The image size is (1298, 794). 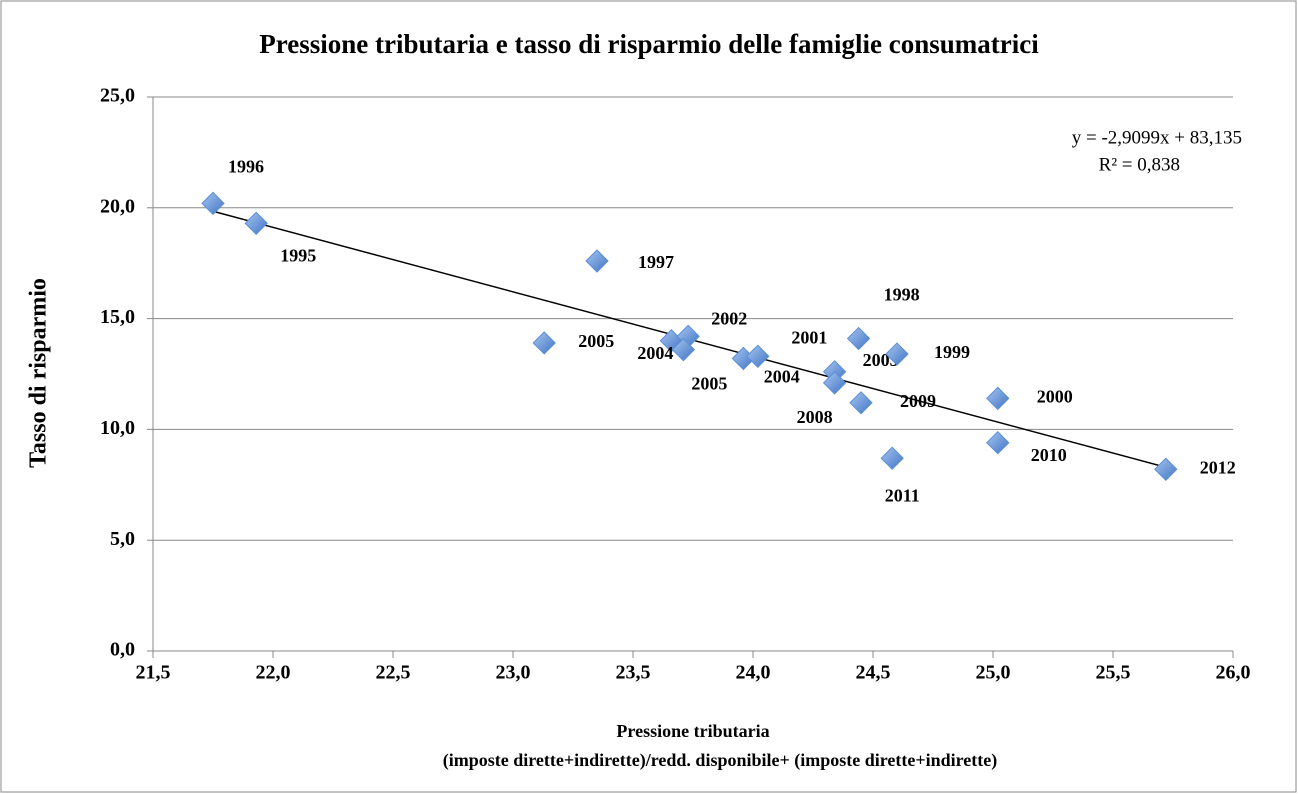 I want to click on x-tick-label: 25,5, so click(x=1113, y=673).